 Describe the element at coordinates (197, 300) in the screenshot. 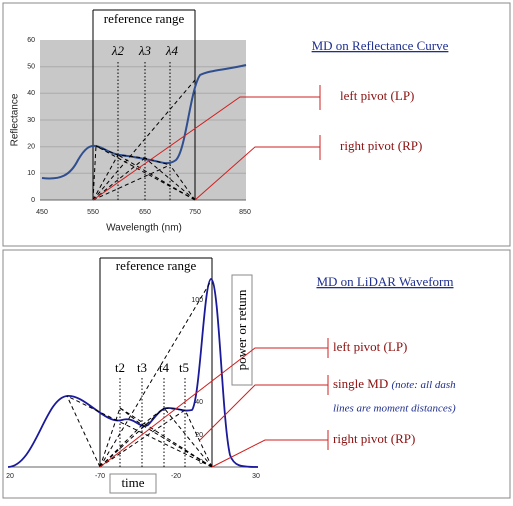

I see `y-tick-label: 100` at that location.